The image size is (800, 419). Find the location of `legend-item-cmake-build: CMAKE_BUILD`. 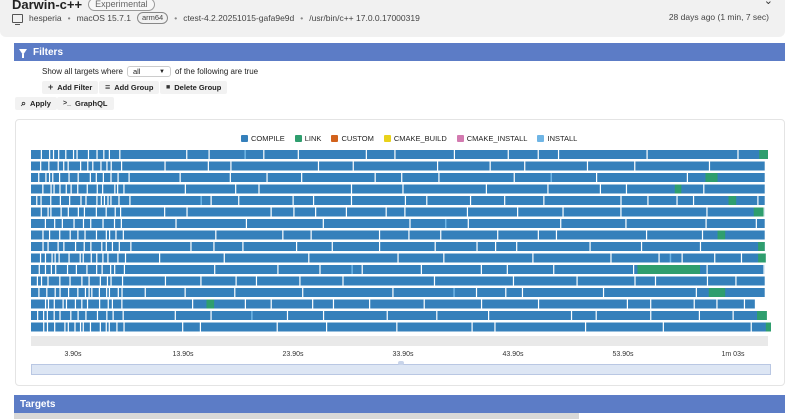

legend-item-cmake-build: CMAKE_BUILD is located at coordinates (415, 138).